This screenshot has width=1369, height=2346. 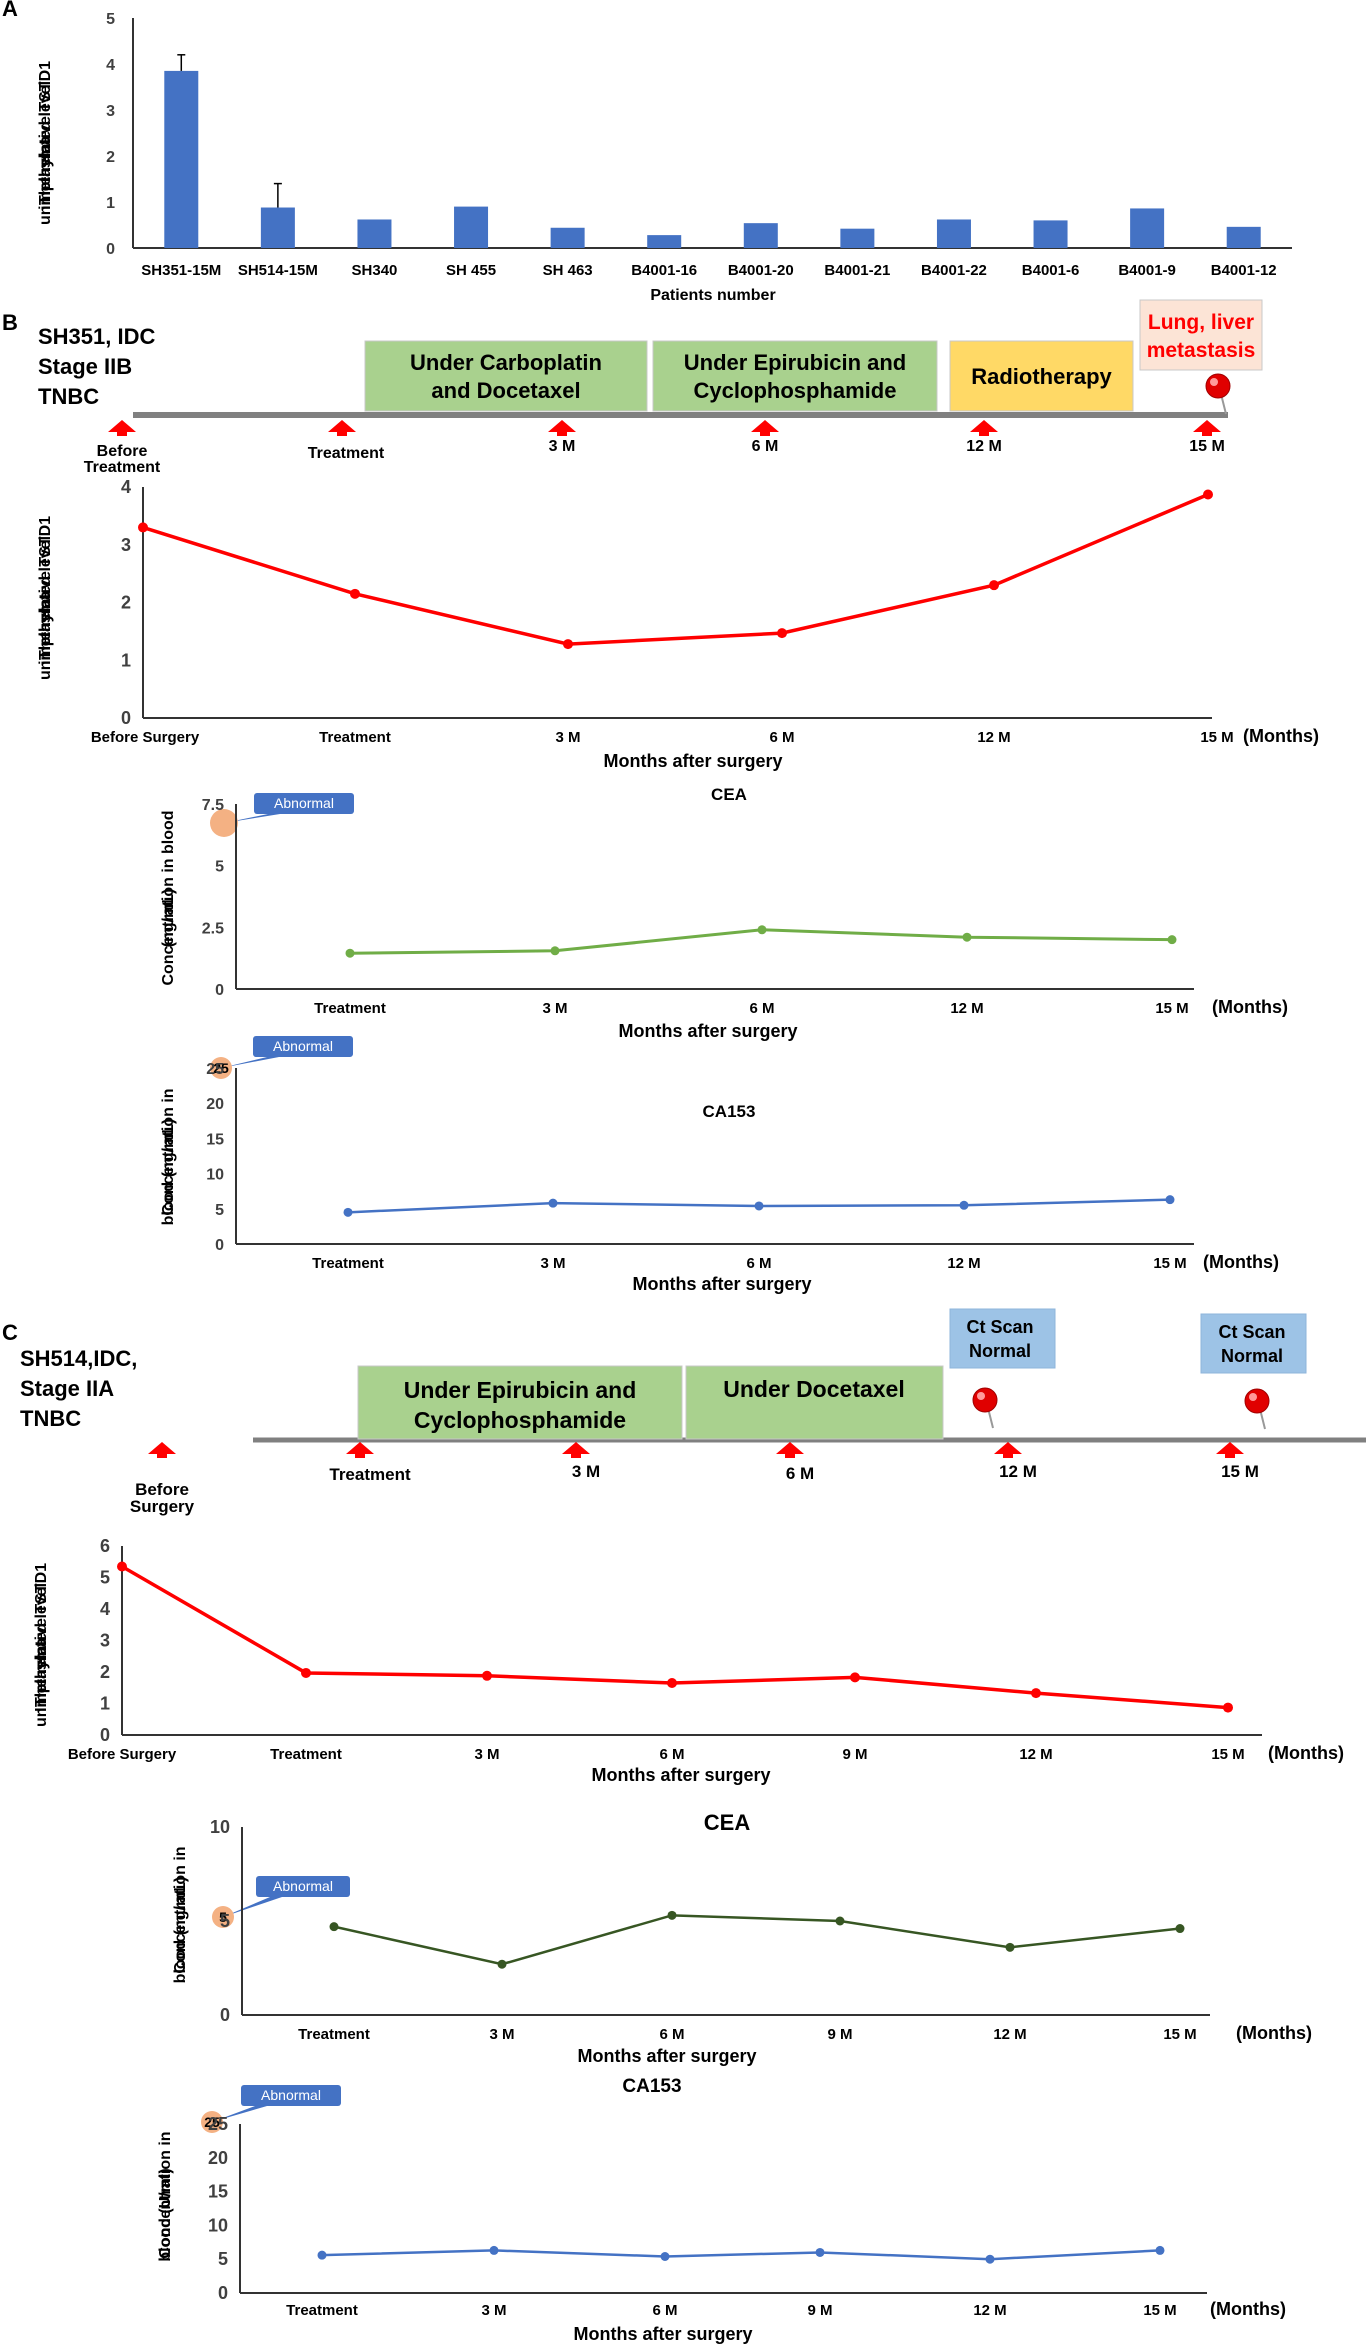 I want to click on tstd1-chart-b-unit-label: (Months), so click(x=1281, y=736).